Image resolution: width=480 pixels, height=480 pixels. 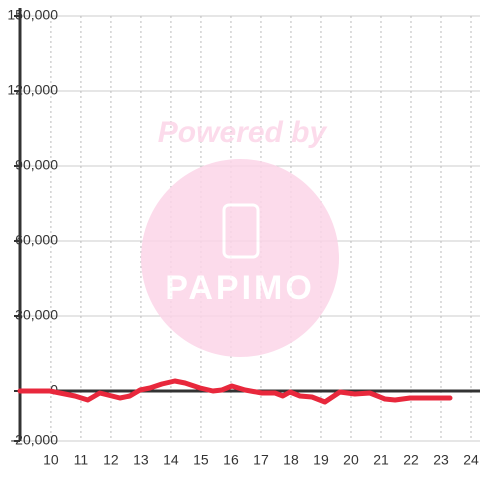 I want to click on x-tick-label: 19, so click(x=321, y=460).